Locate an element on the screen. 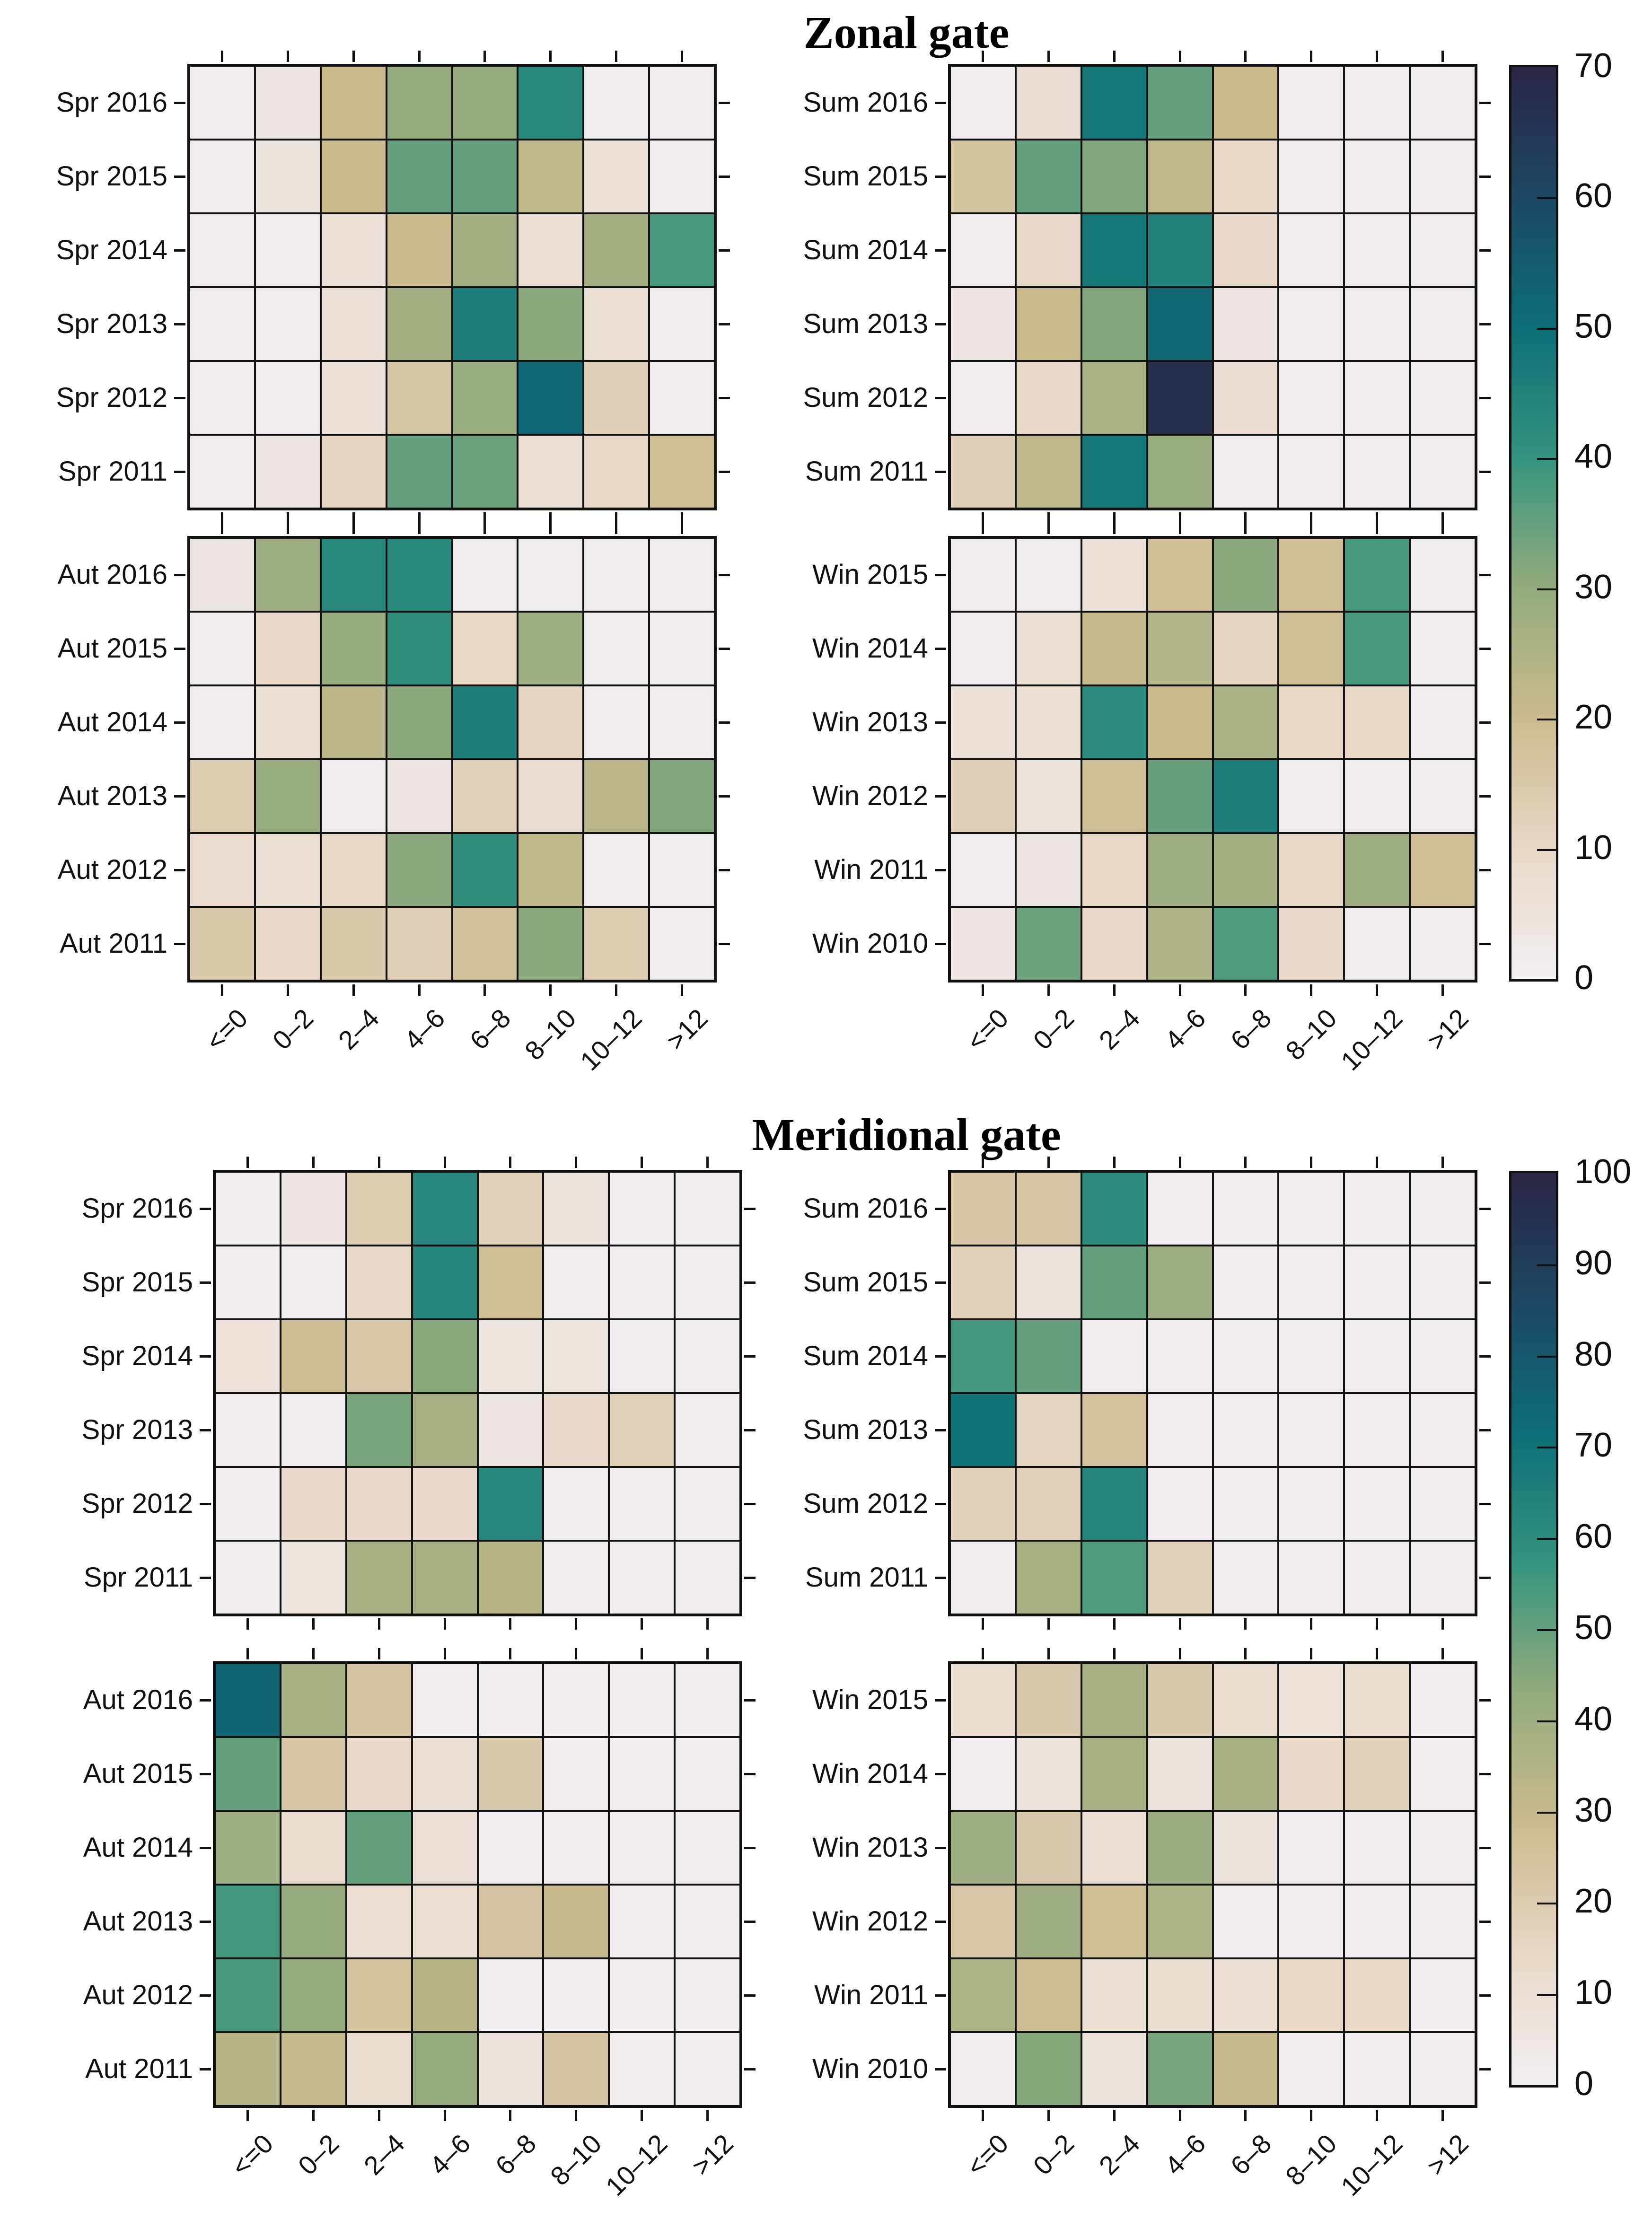  x-tick-label: 10–12 is located at coordinates (636, 2165).